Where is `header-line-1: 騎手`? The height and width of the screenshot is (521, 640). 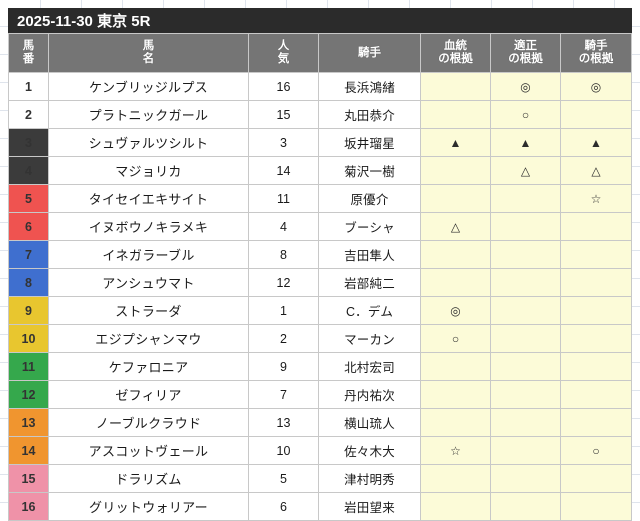 header-line-1: 騎手 is located at coordinates (369, 52).